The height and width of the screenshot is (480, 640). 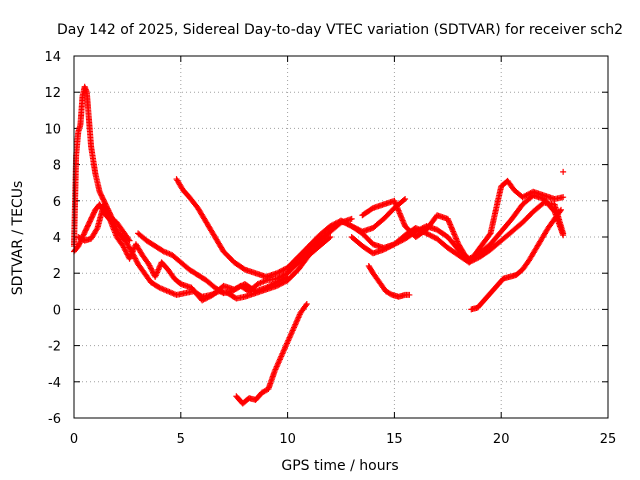 What do you see at coordinates (57, 238) in the screenshot?
I see `y-tick-label: 4` at bounding box center [57, 238].